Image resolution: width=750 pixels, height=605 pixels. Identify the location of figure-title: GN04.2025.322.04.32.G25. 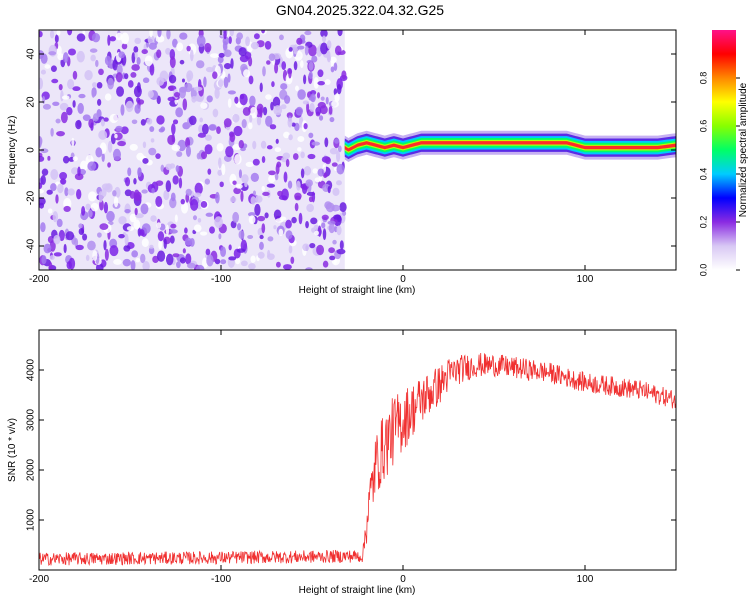
(360, 10).